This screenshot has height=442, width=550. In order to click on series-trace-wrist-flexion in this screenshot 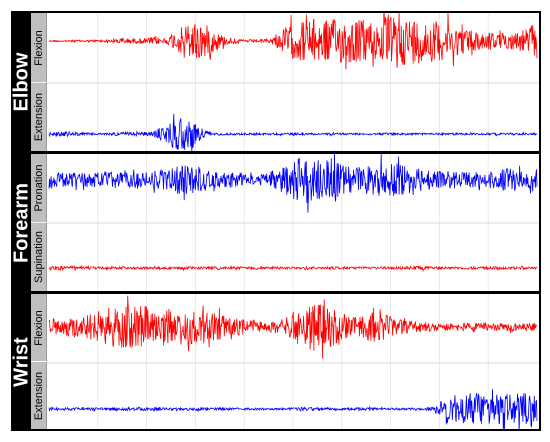, I will do `click(293, 327)`.